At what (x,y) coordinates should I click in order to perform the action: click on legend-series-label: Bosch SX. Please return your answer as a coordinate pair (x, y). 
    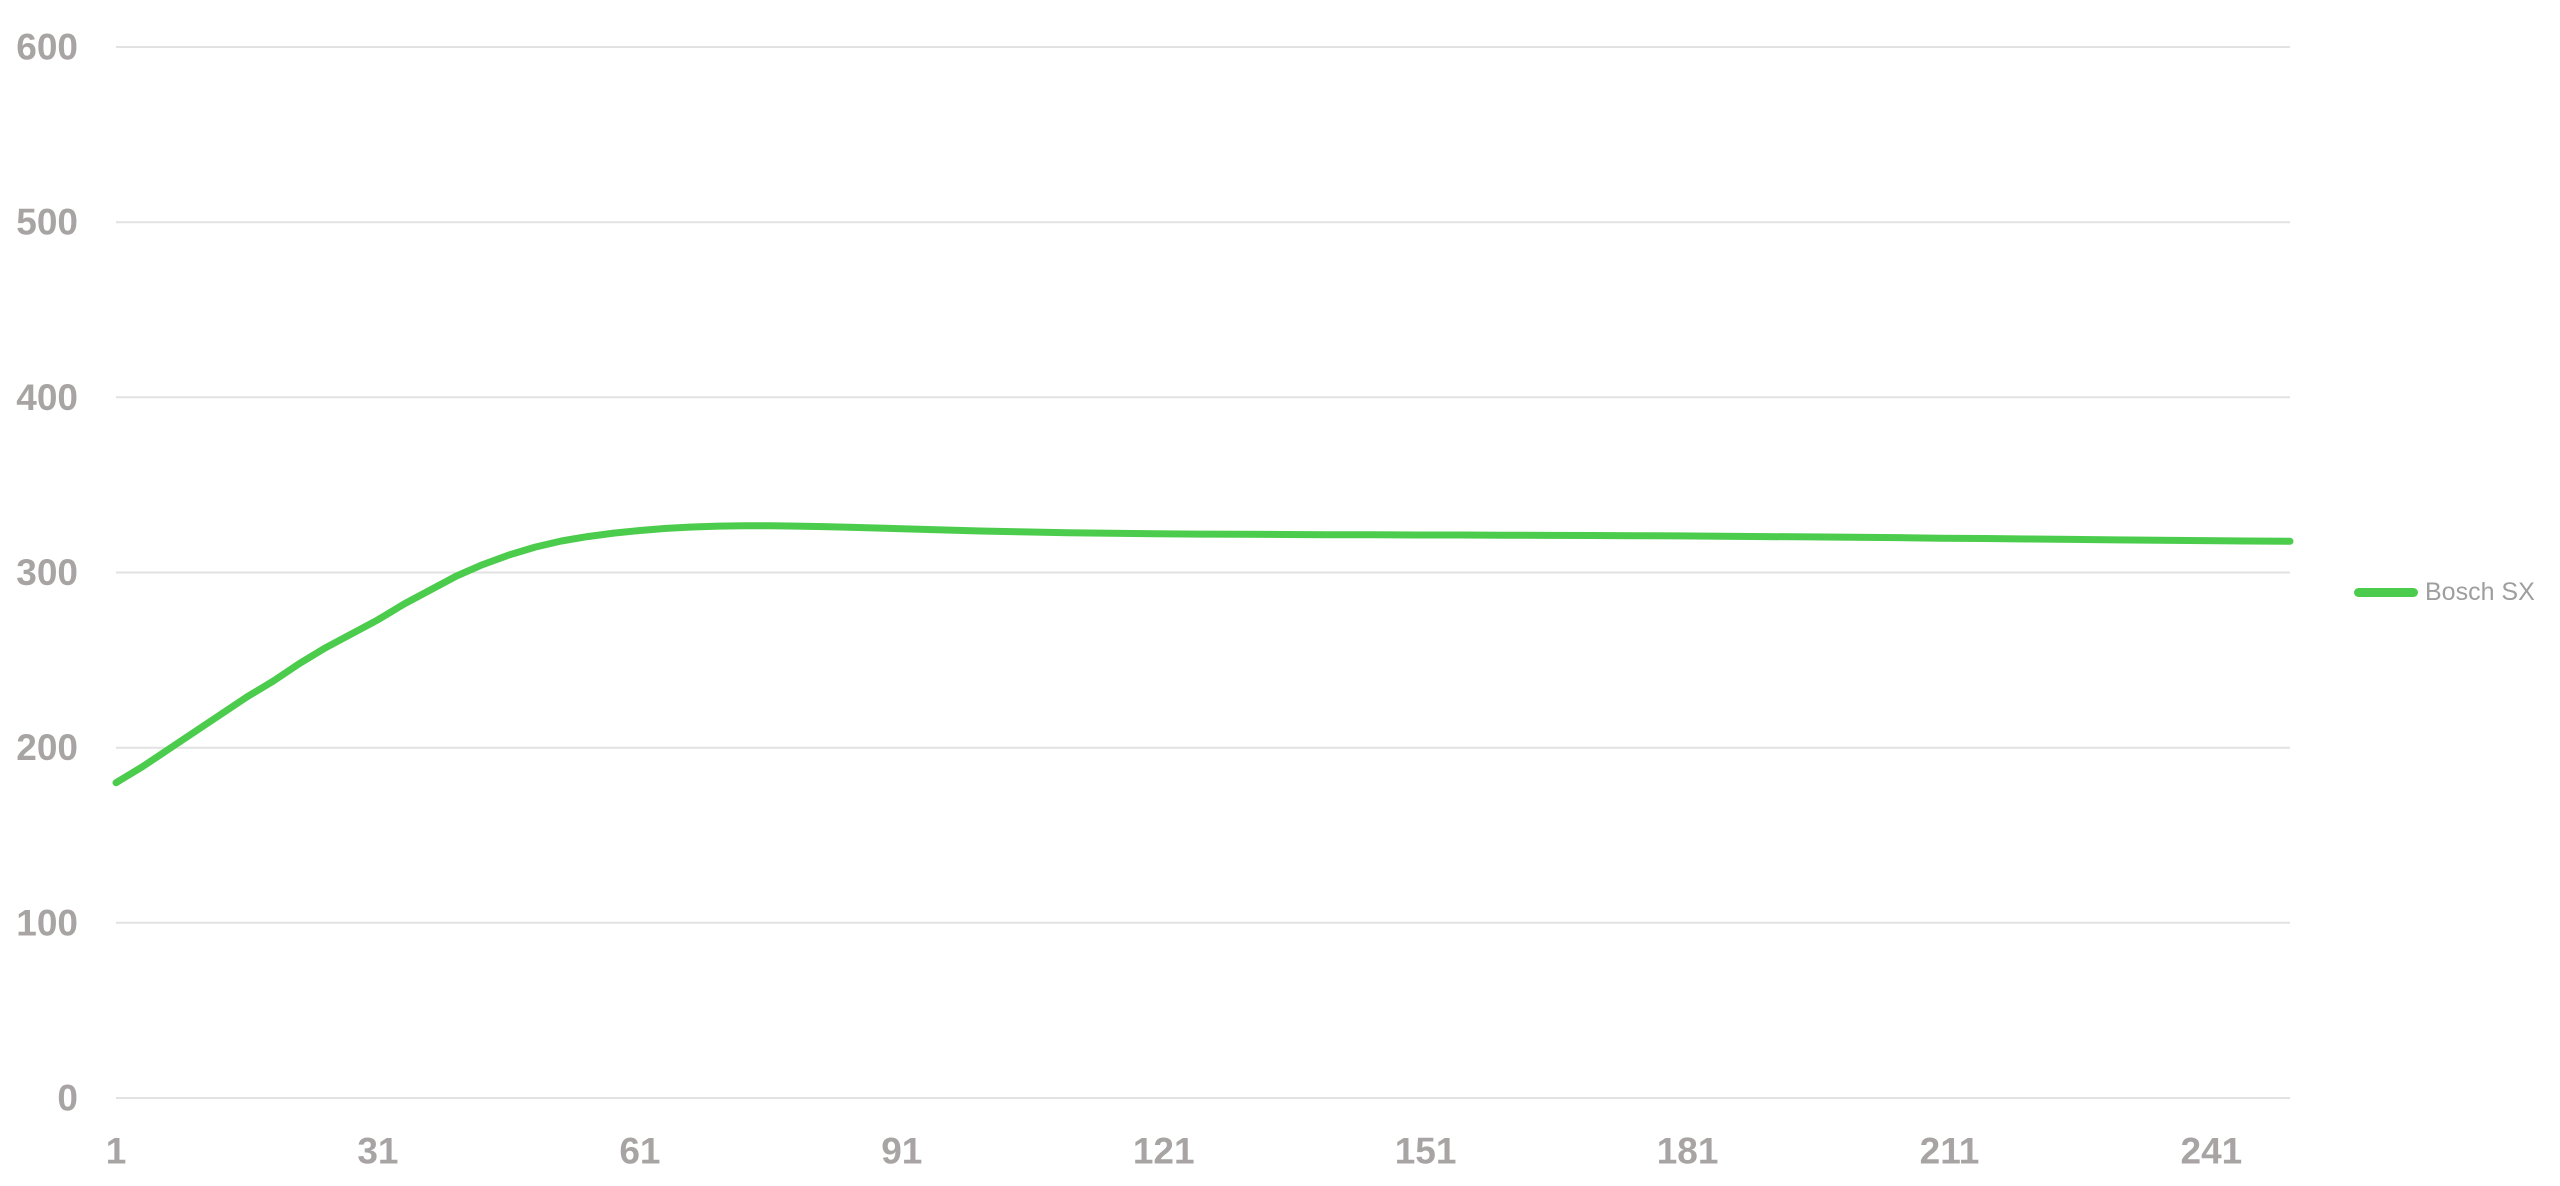
    Looking at the image, I should click on (2480, 592).